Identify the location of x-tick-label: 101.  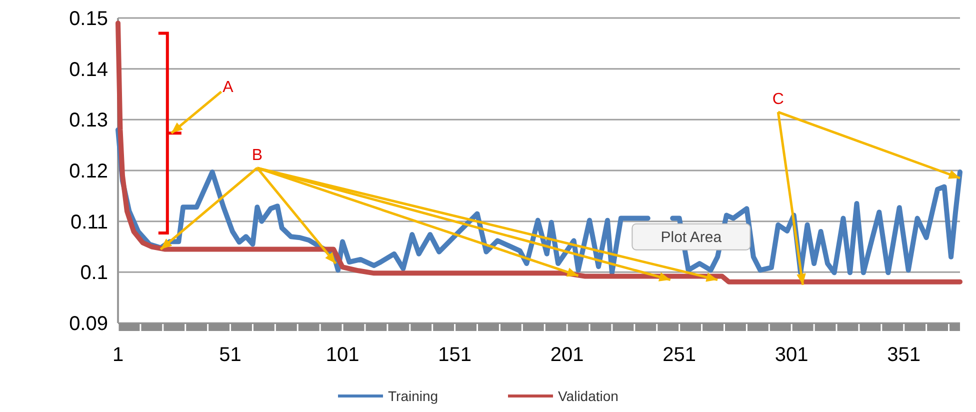
(343, 355).